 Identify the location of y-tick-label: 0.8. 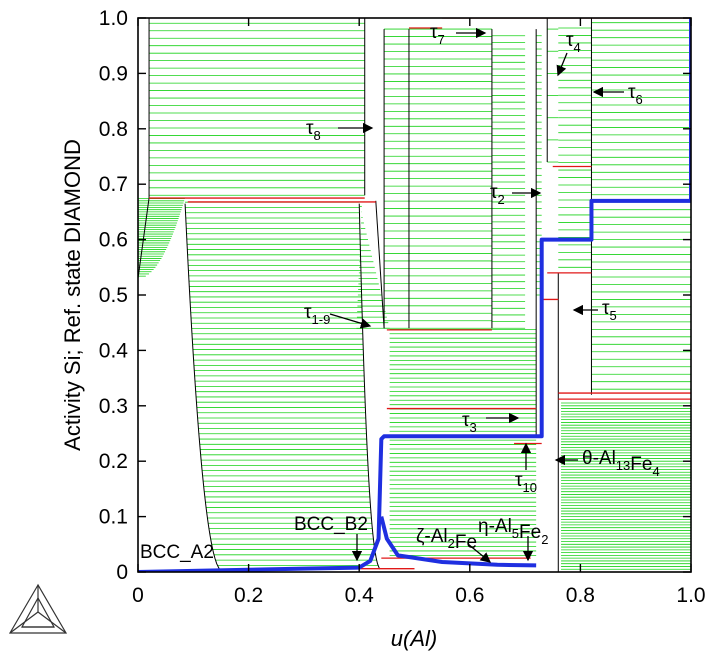
(113, 129).